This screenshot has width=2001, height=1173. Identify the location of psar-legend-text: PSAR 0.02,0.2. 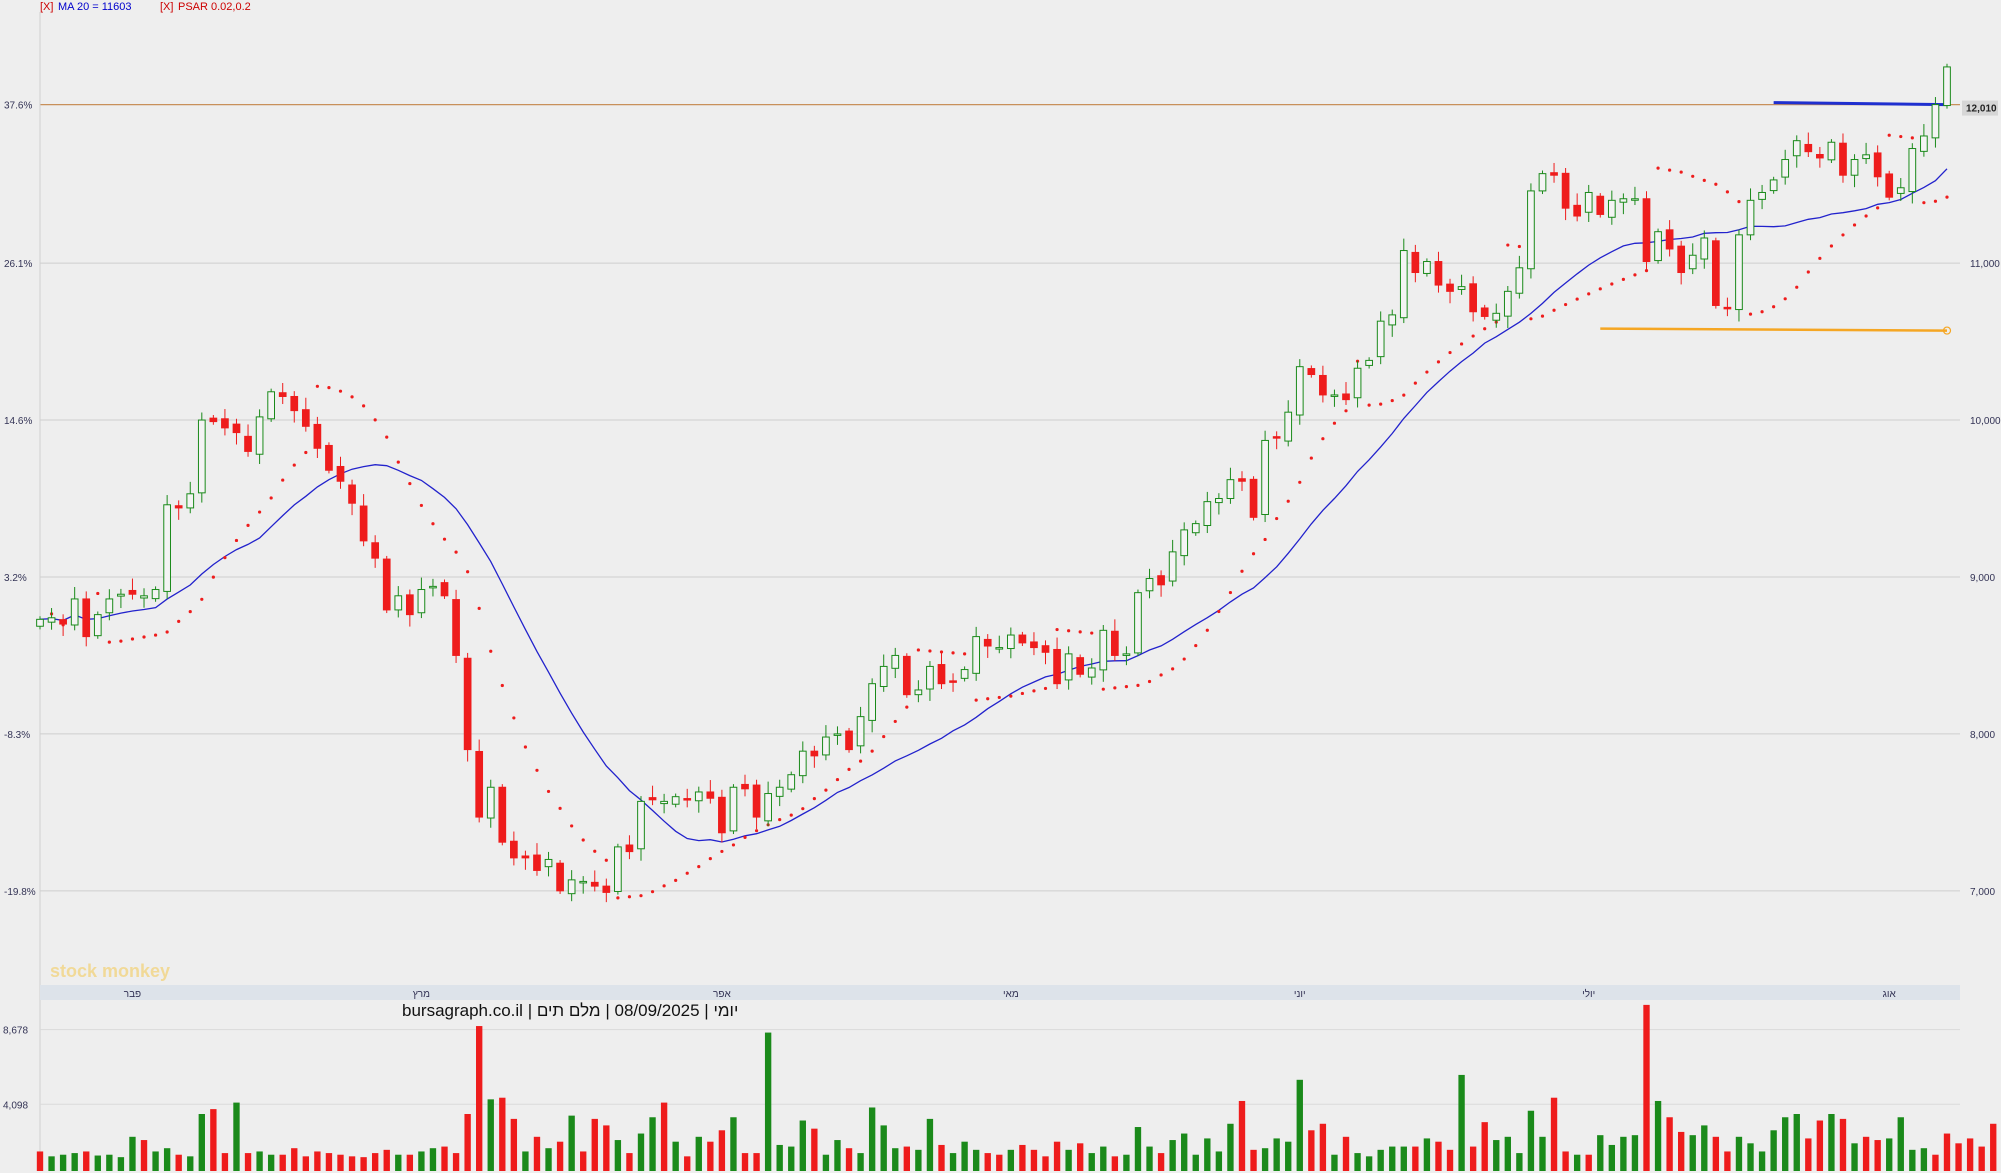
(214, 7).